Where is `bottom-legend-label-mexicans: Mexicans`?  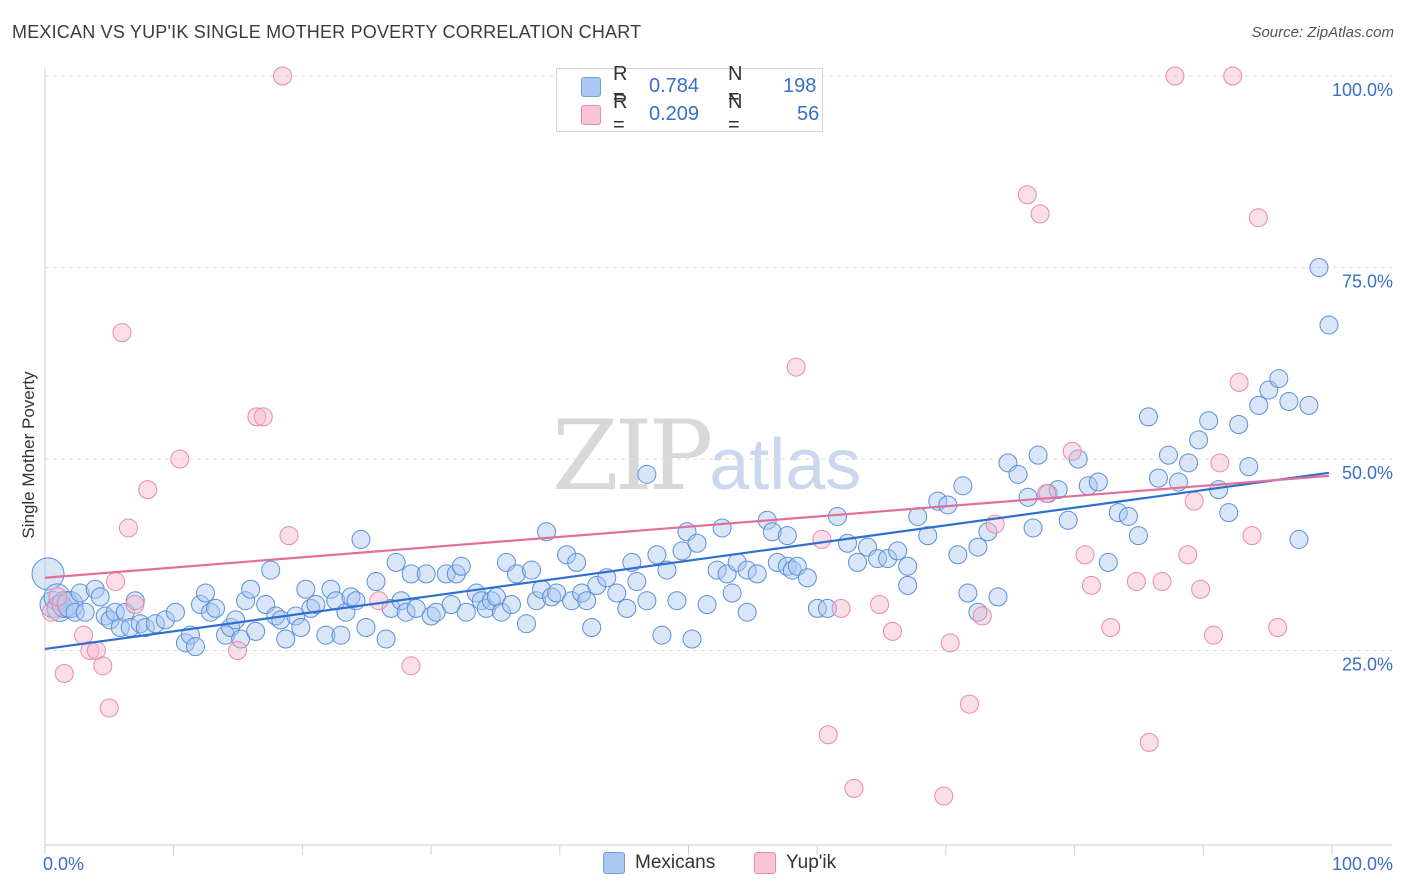
bottom-legend-label-mexicans: Mexicans is located at coordinates (675, 862).